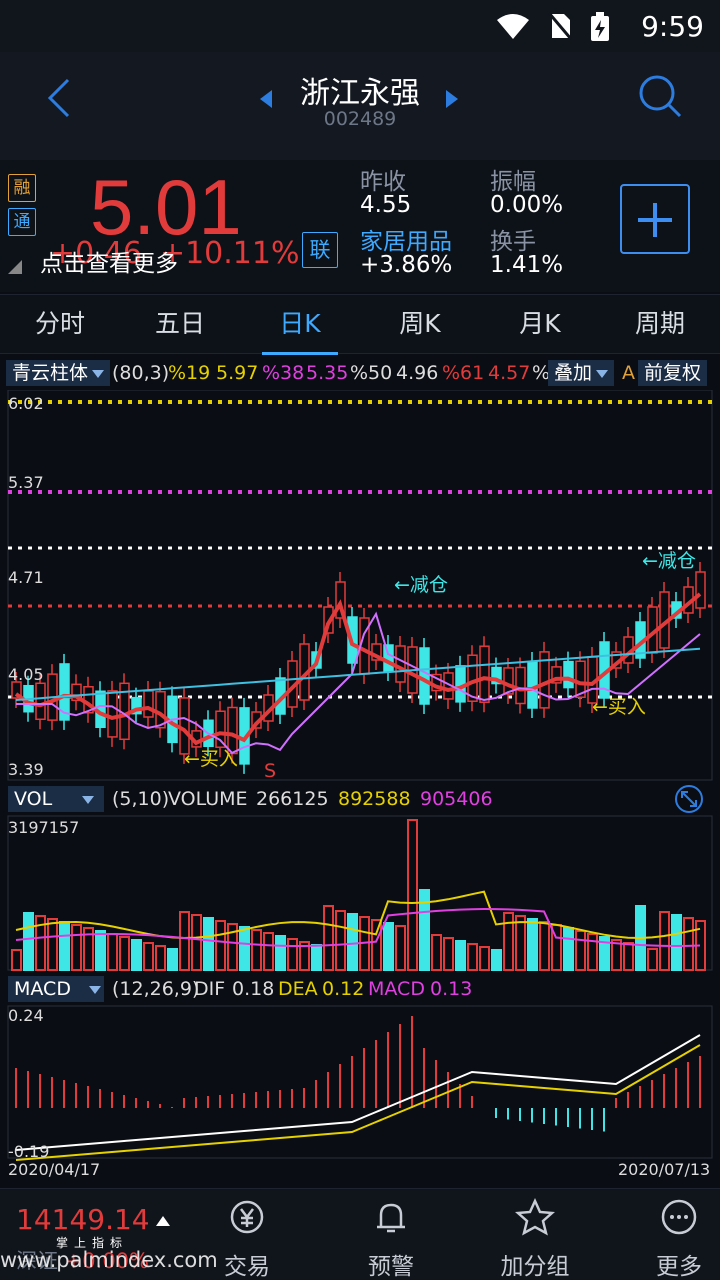  I want to click on prev-stock-icon, so click(266, 99).